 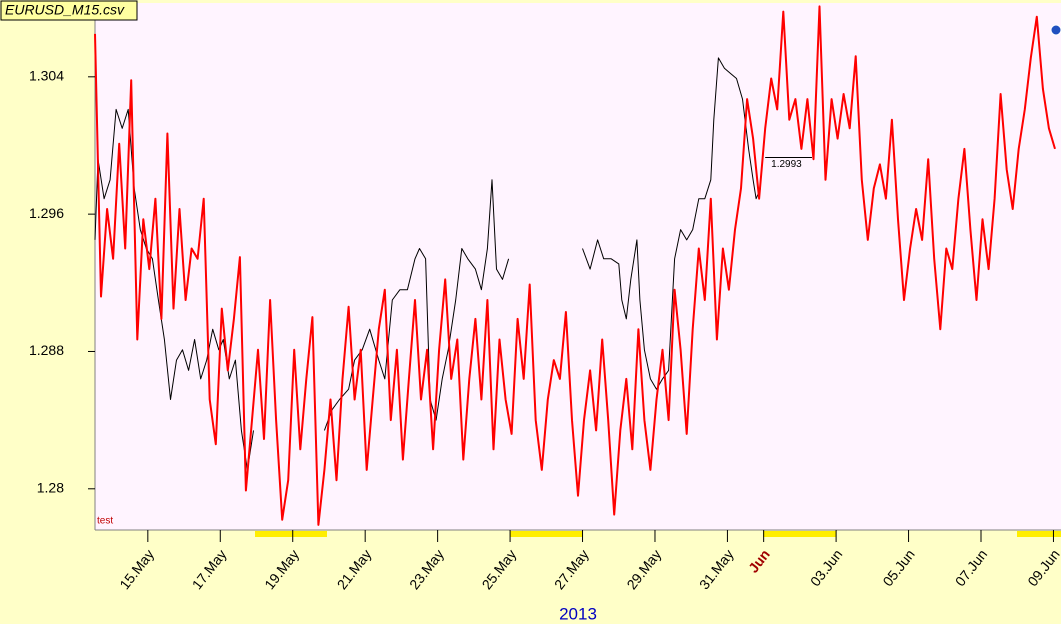 What do you see at coordinates (46, 350) in the screenshot?
I see `y-tick-label: 1.288` at bounding box center [46, 350].